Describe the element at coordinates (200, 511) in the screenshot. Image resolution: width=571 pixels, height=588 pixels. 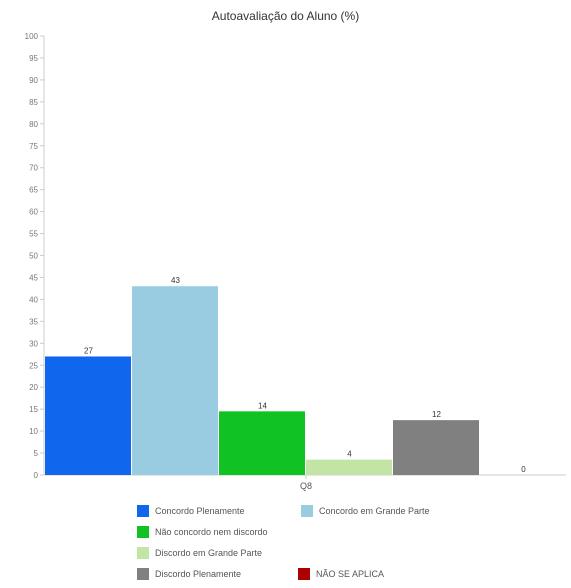
I see `legend-label: Concordo Plenamente` at that location.